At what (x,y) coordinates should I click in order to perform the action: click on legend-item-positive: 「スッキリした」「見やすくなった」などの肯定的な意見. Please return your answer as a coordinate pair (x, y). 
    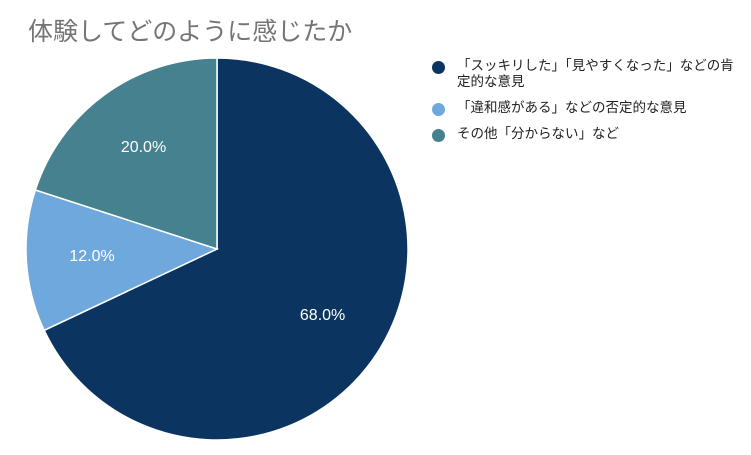
    Looking at the image, I should click on (587, 74).